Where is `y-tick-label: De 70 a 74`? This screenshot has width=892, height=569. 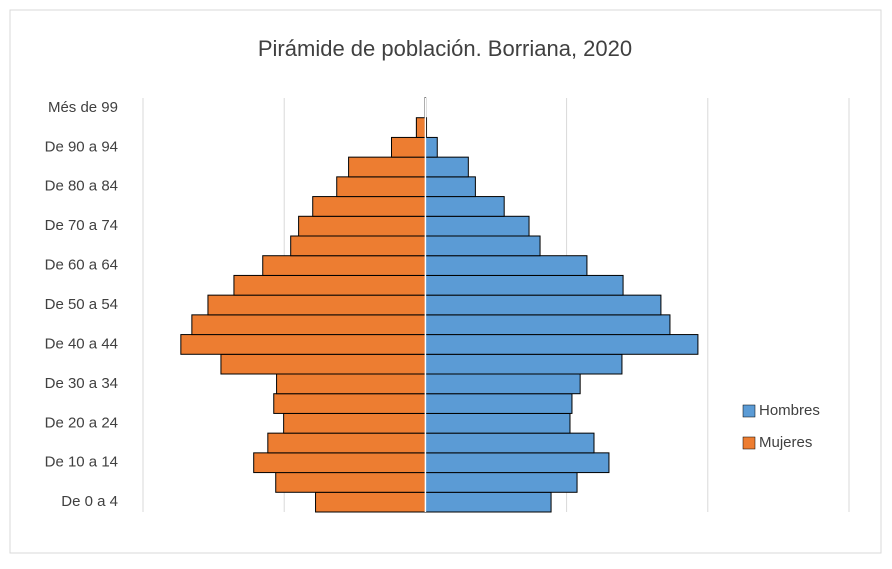
y-tick-label: De 70 a 74 is located at coordinates (81, 225).